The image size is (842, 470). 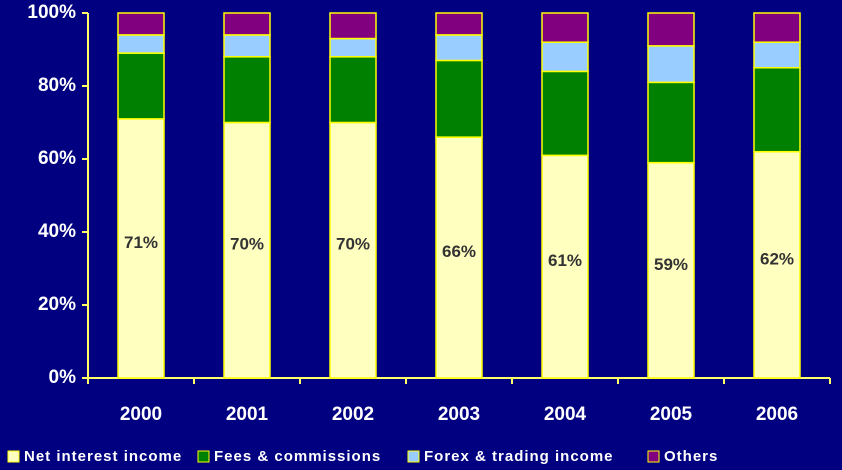 What do you see at coordinates (777, 414) in the screenshot?
I see `x-tick-label: 2006` at bounding box center [777, 414].